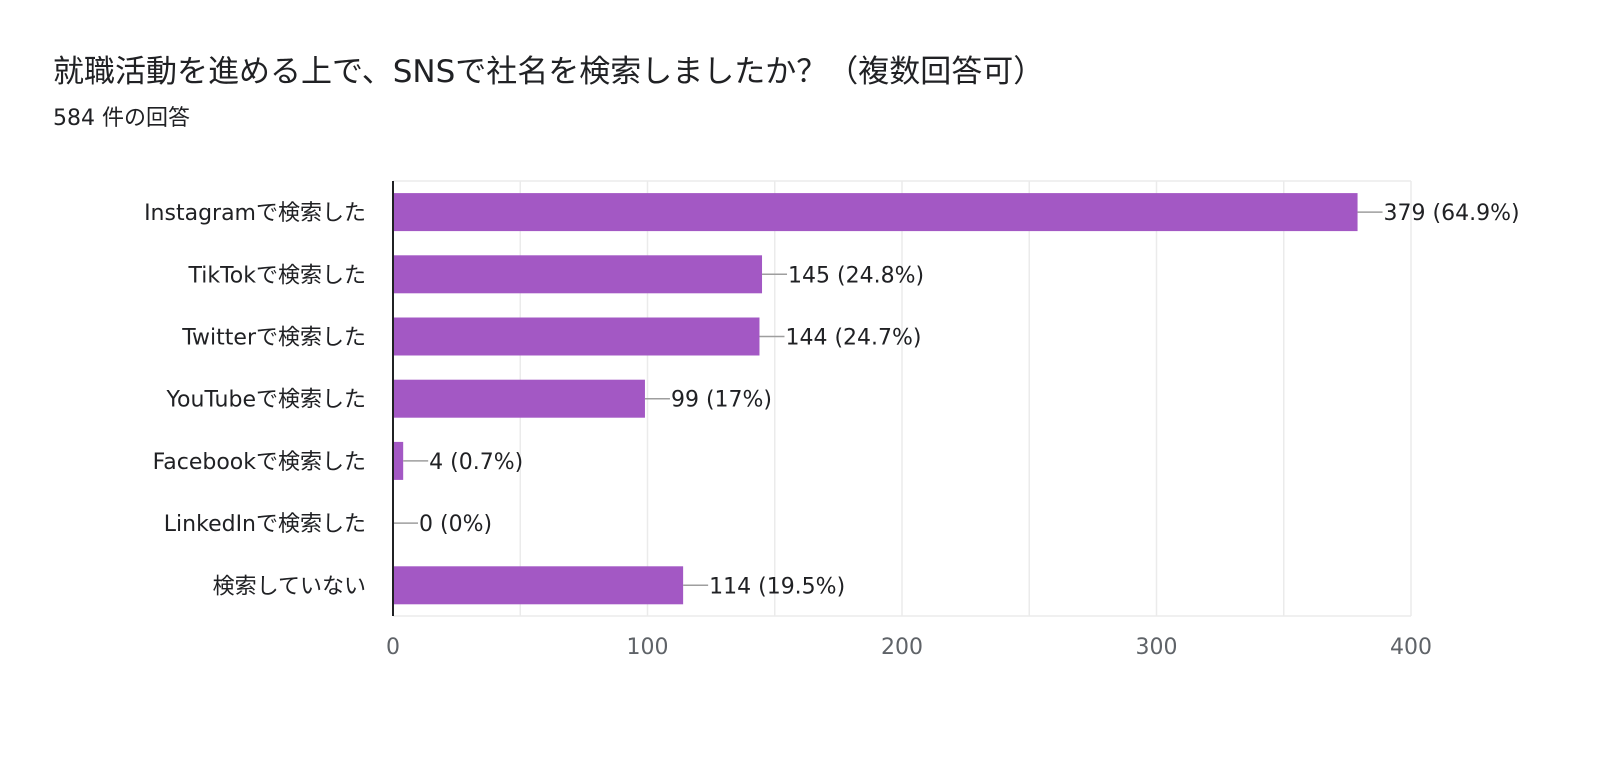 This screenshot has width=1600, height=761. What do you see at coordinates (121, 118) in the screenshot?
I see `response-count: 584 件の回答` at bounding box center [121, 118].